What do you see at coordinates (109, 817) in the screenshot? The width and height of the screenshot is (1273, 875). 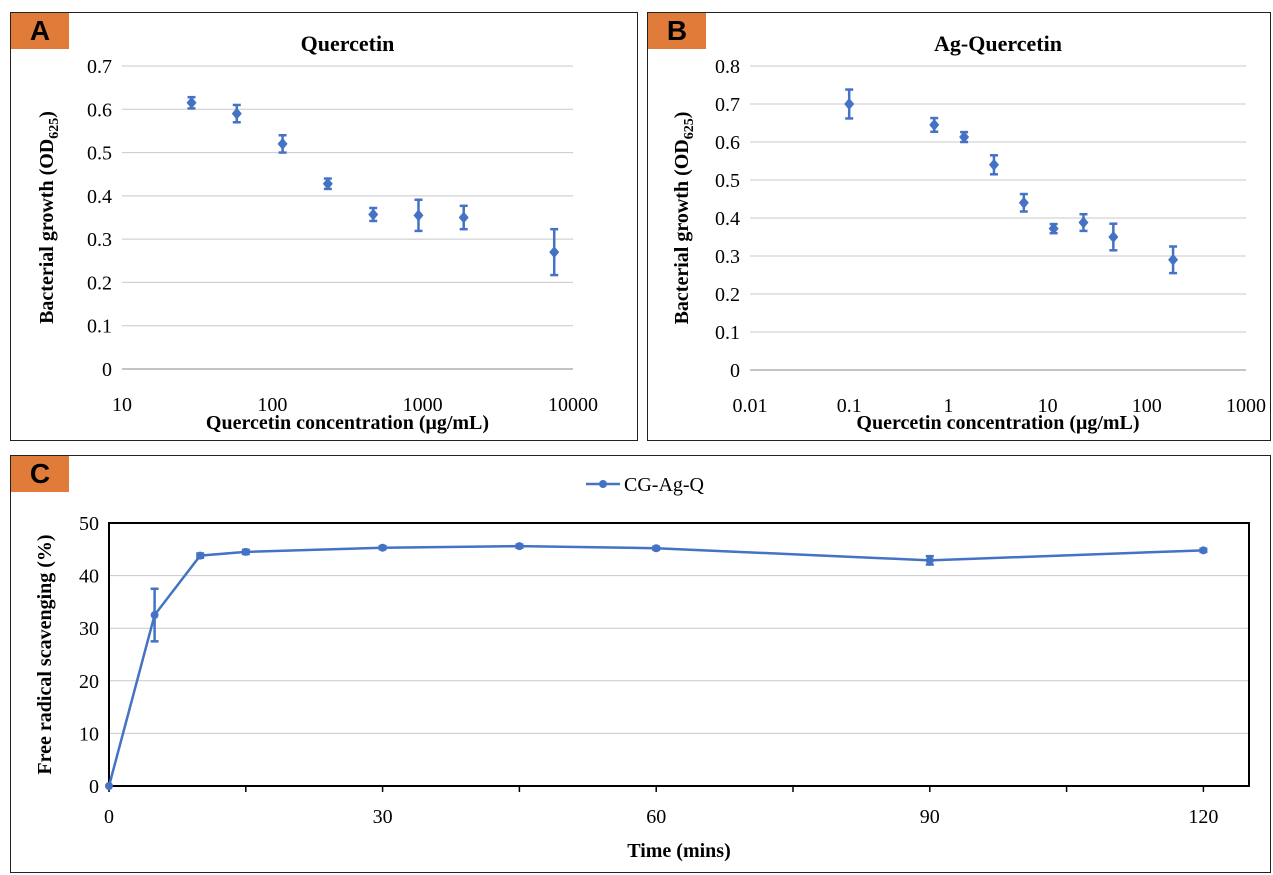 I see `x-tick-label: 0` at bounding box center [109, 817].